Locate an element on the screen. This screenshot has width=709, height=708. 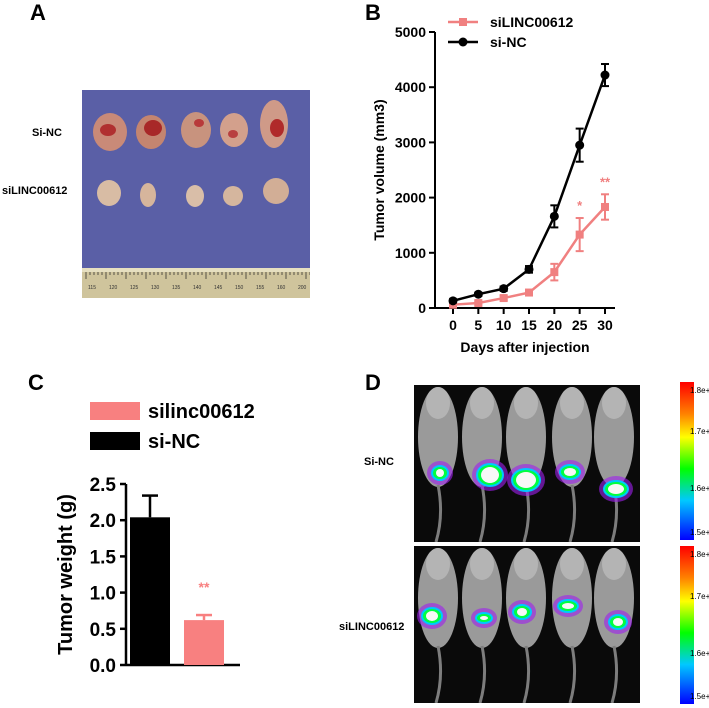
scale-bottom-mid1: 1.7e+003 is located at coordinates (699, 596).